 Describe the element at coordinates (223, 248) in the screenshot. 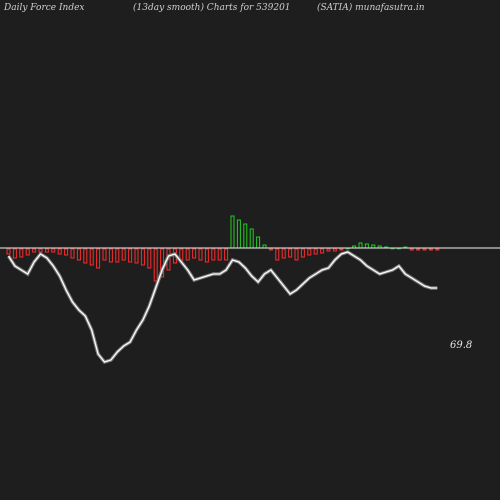

I see `bar-series` at that location.